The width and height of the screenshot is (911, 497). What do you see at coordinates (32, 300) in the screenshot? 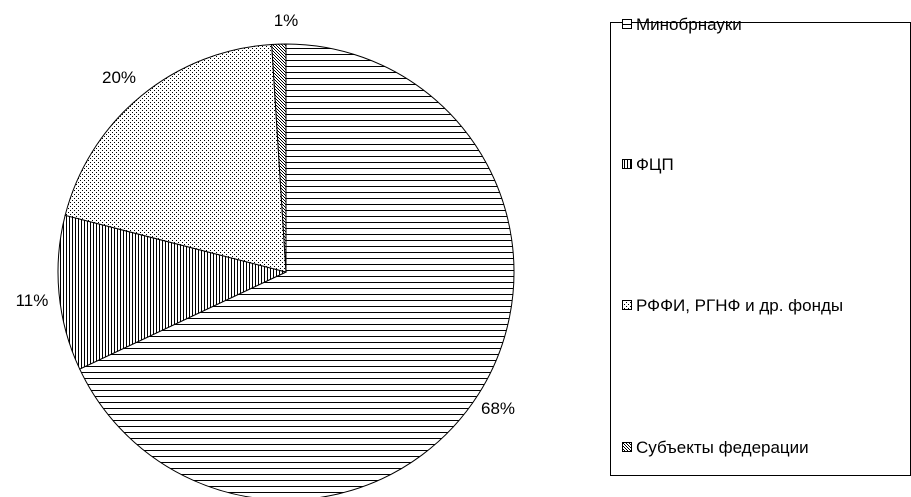
I see `slice-label-2: 11%` at bounding box center [32, 300].